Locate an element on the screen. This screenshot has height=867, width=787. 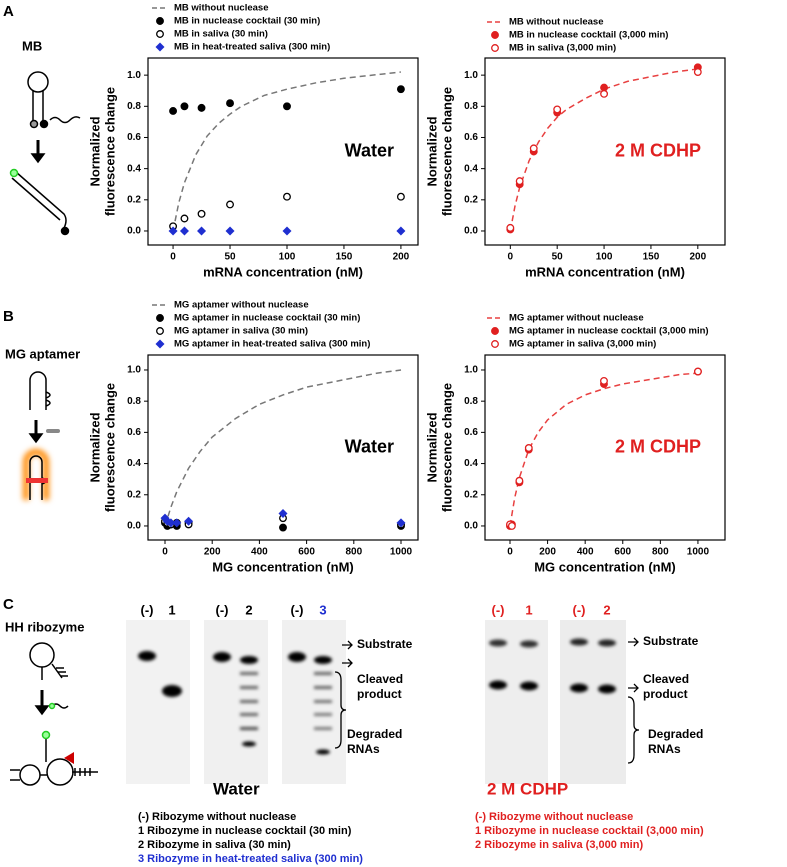
gel-condition: Water is located at coordinates (236, 788).